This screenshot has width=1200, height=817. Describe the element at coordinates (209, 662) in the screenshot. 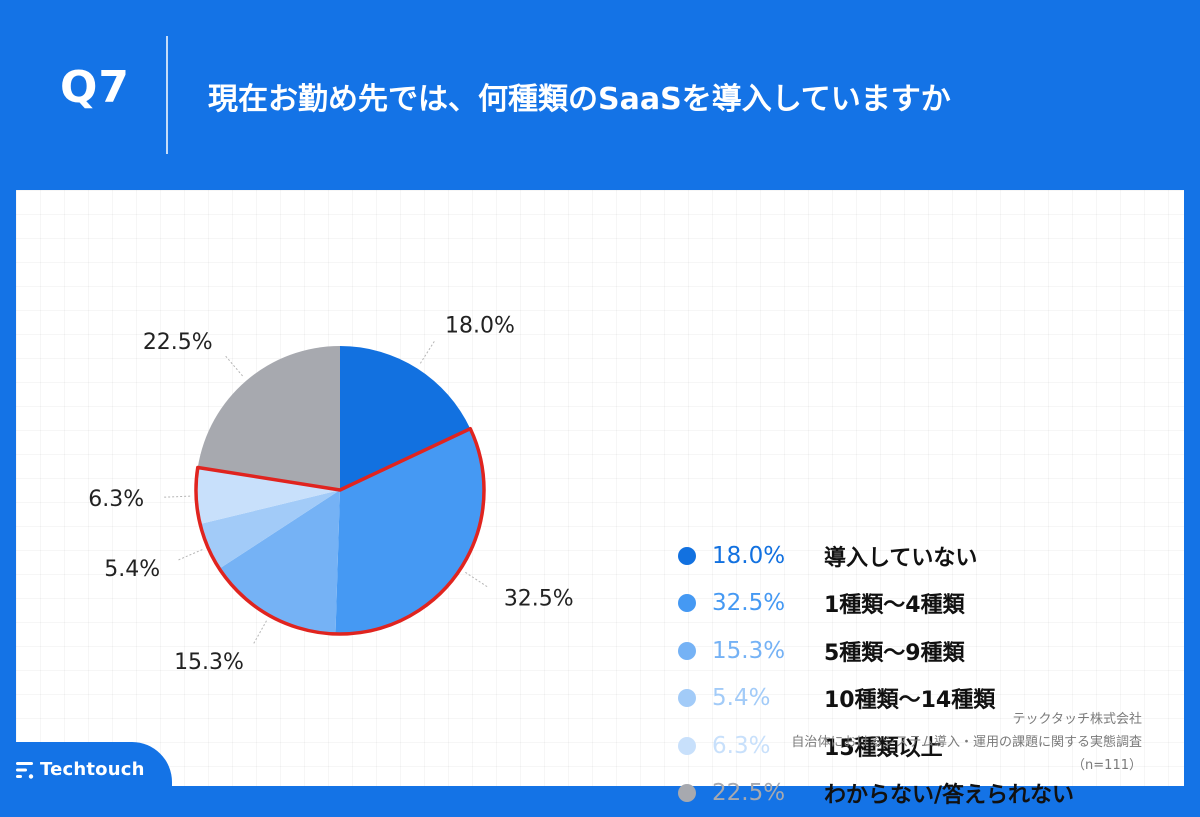

I see `data-label: 15.3%` at that location.